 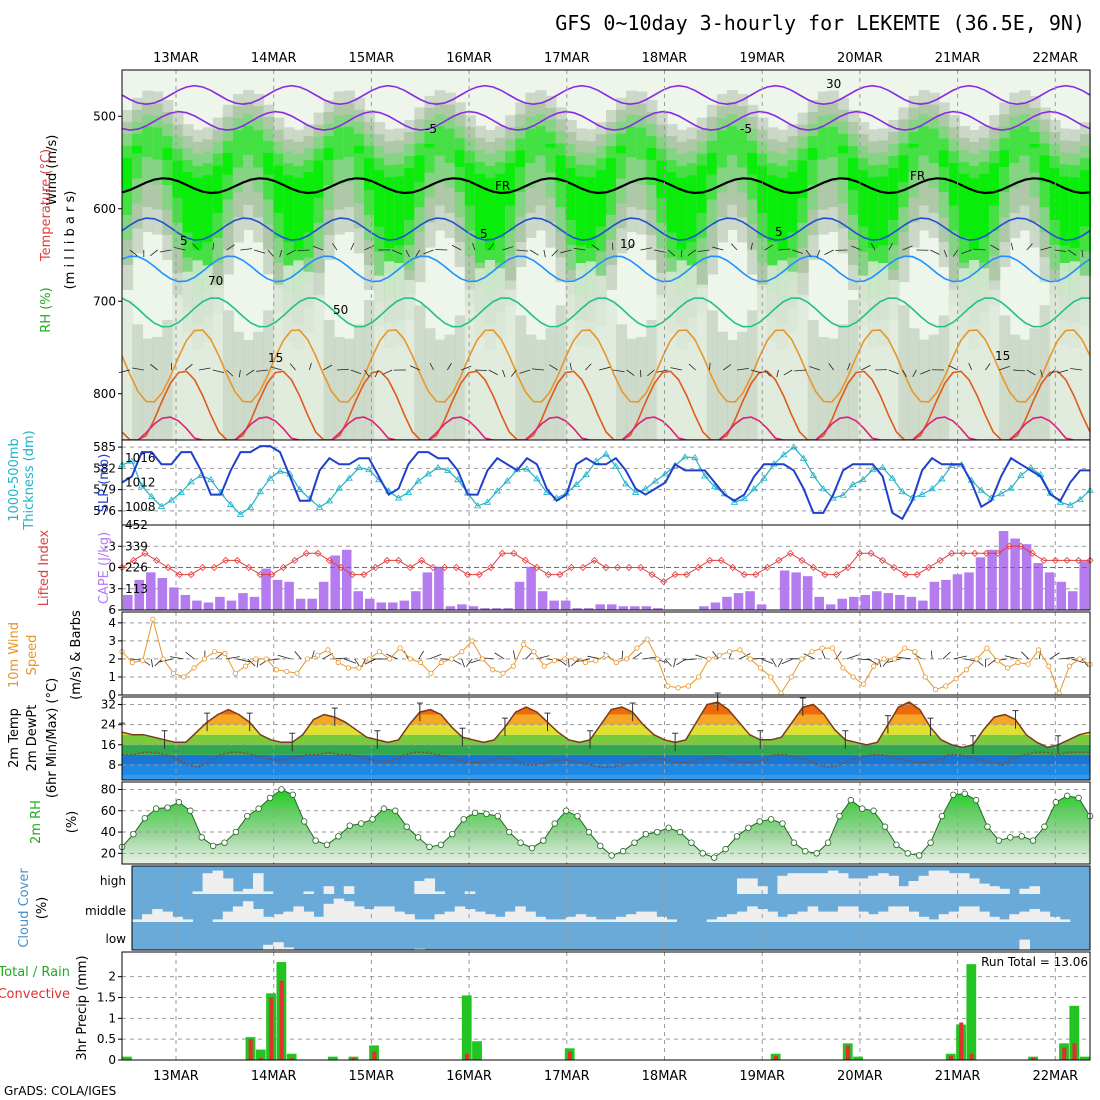 I want to click on date-label-top: 19MAR, so click(x=762, y=58).